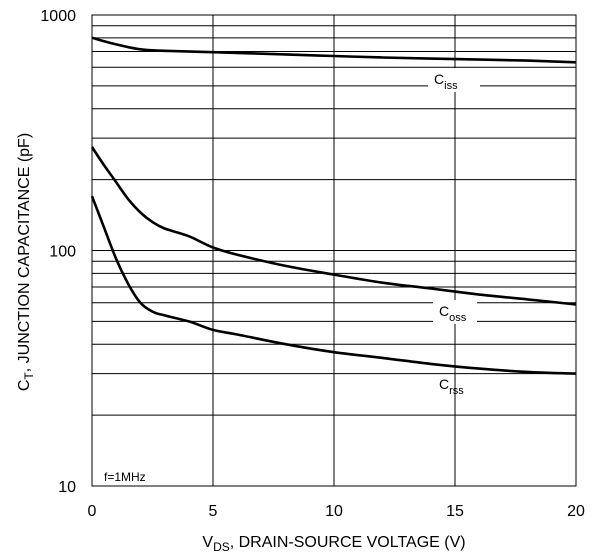 This screenshot has height=554, width=599. I want to click on y-tick-labels: 10 100 1000, so click(58, 252).